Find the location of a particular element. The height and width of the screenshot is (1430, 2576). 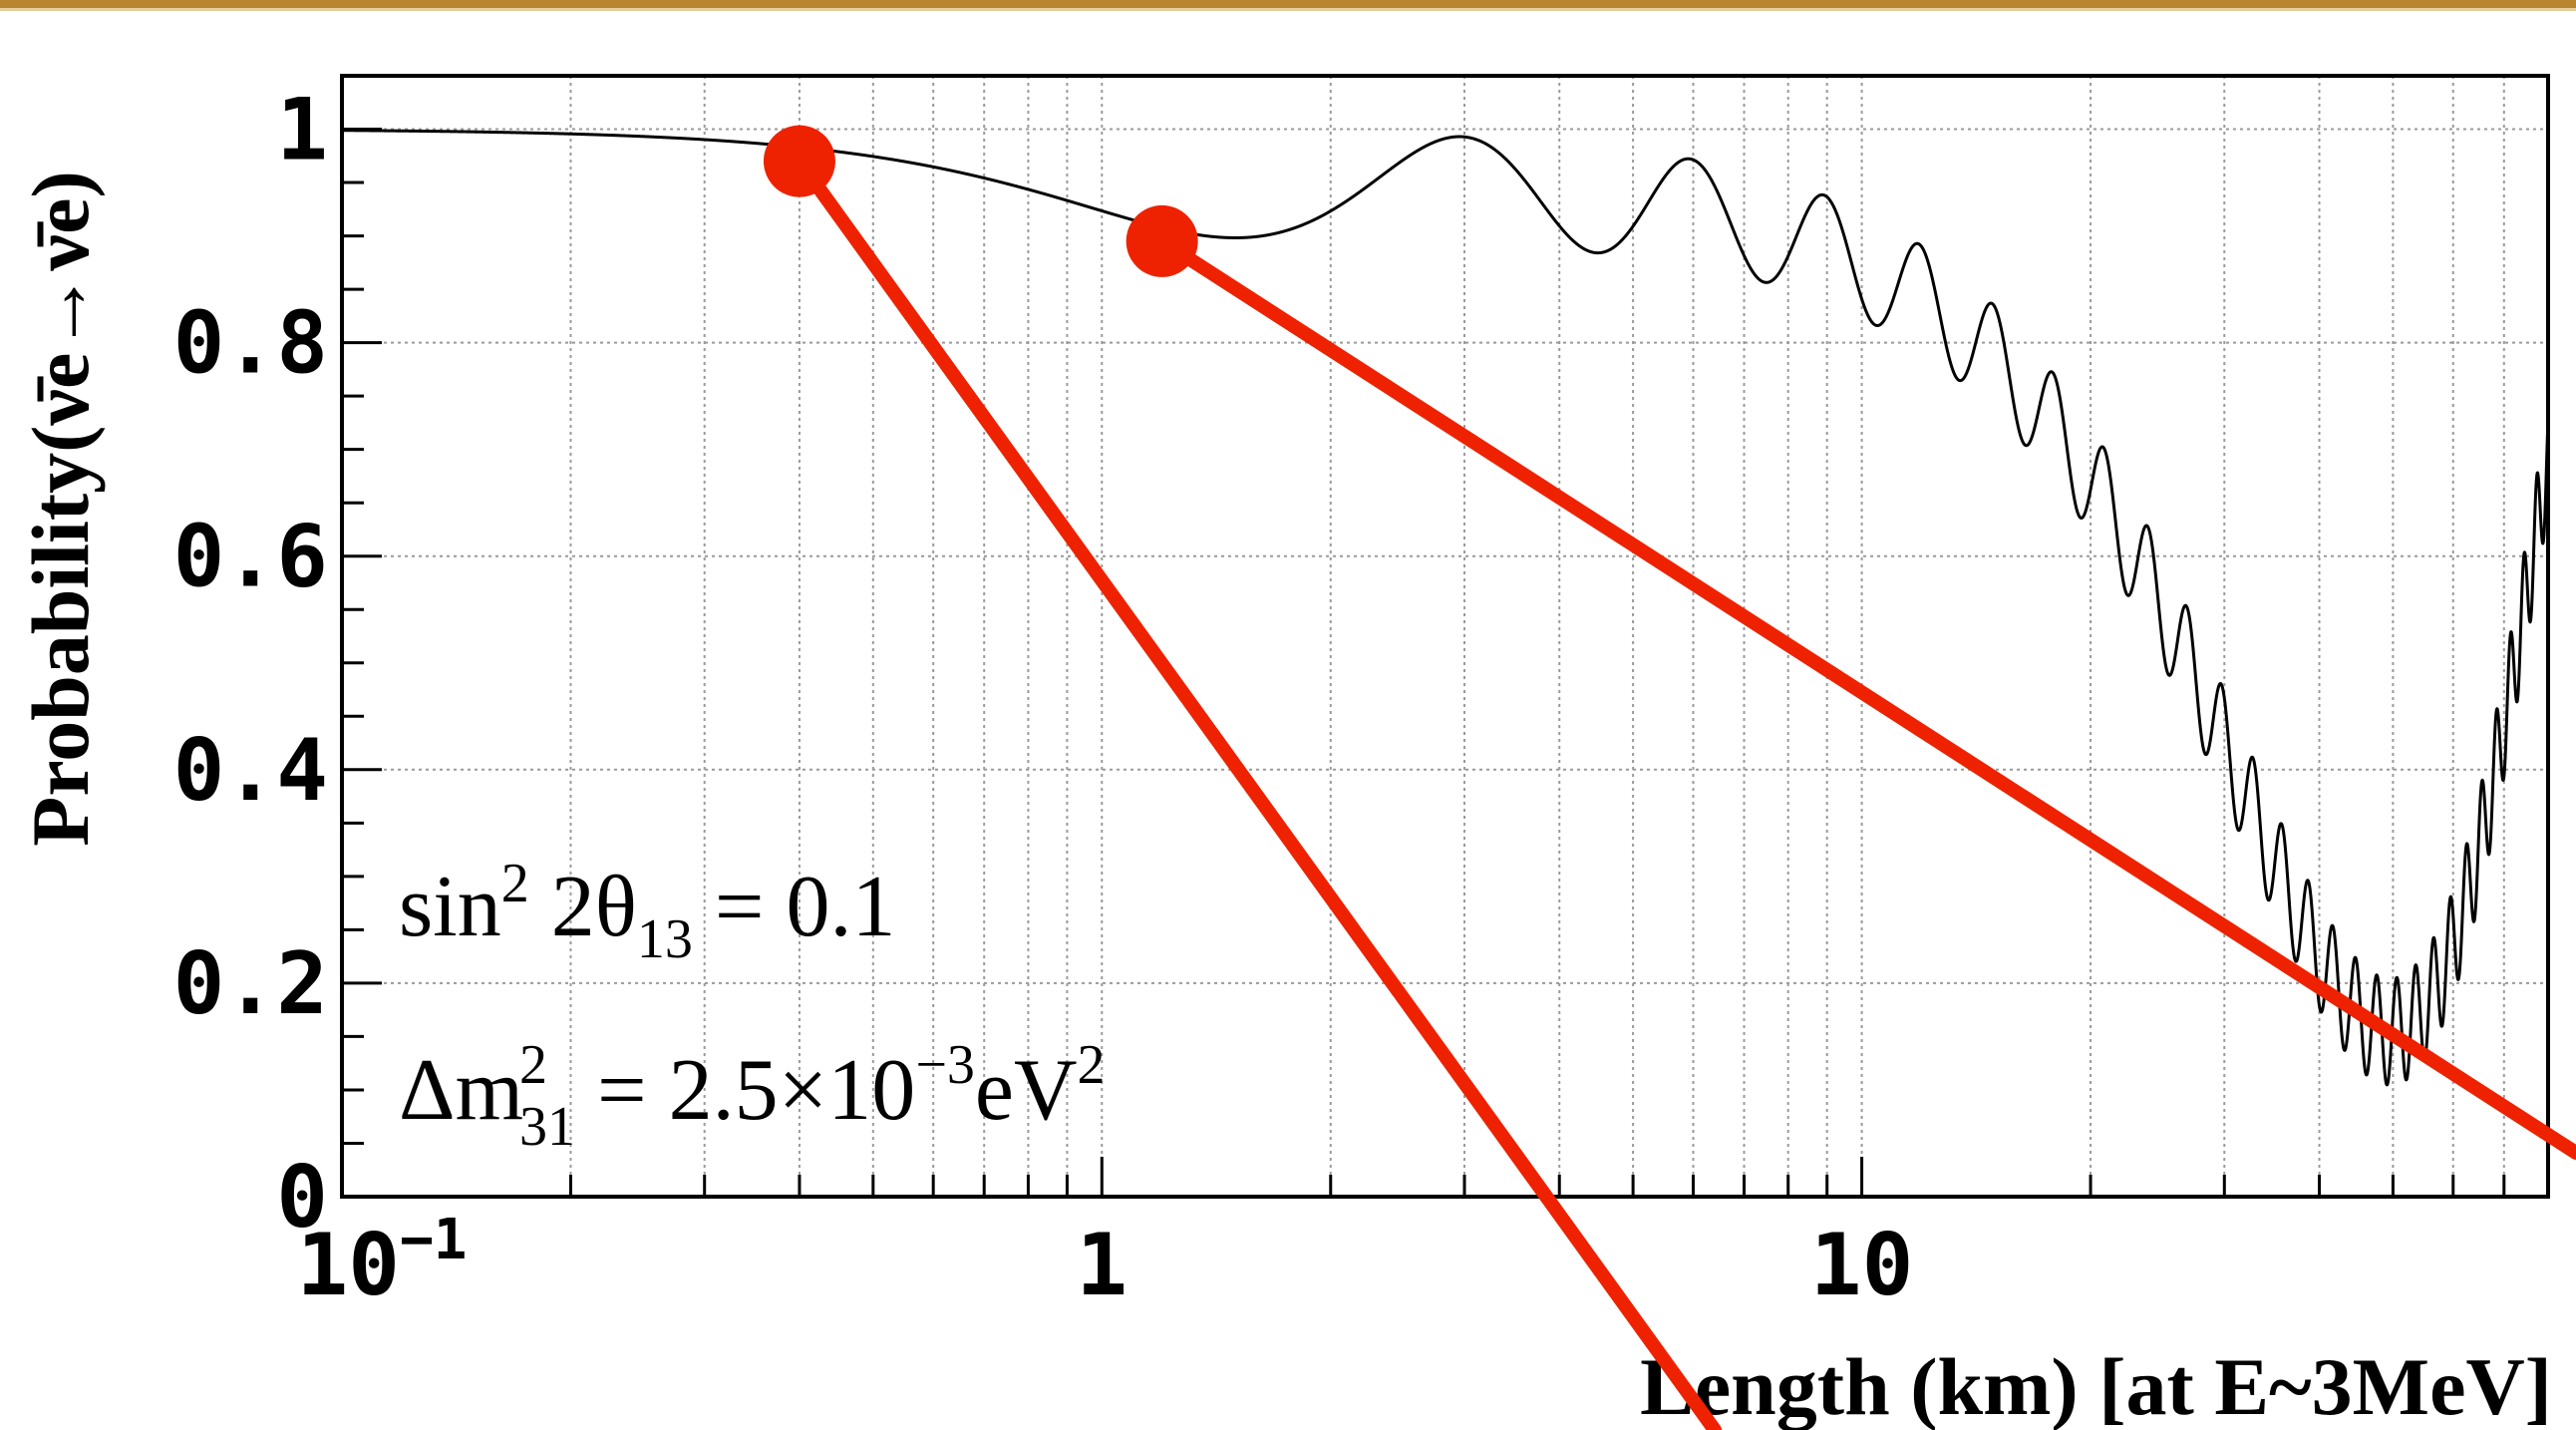

y-tick-label: 0.4 is located at coordinates (250, 771).